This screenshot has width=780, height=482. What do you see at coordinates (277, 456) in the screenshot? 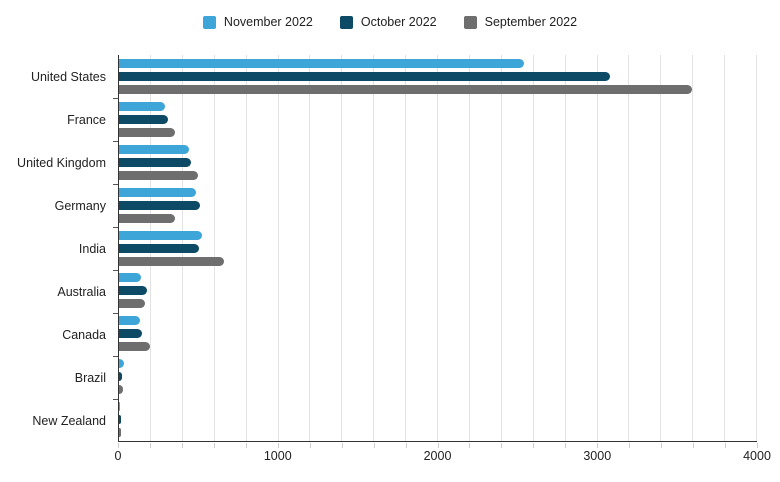
I see `value-axis-label: 1000` at bounding box center [277, 456].